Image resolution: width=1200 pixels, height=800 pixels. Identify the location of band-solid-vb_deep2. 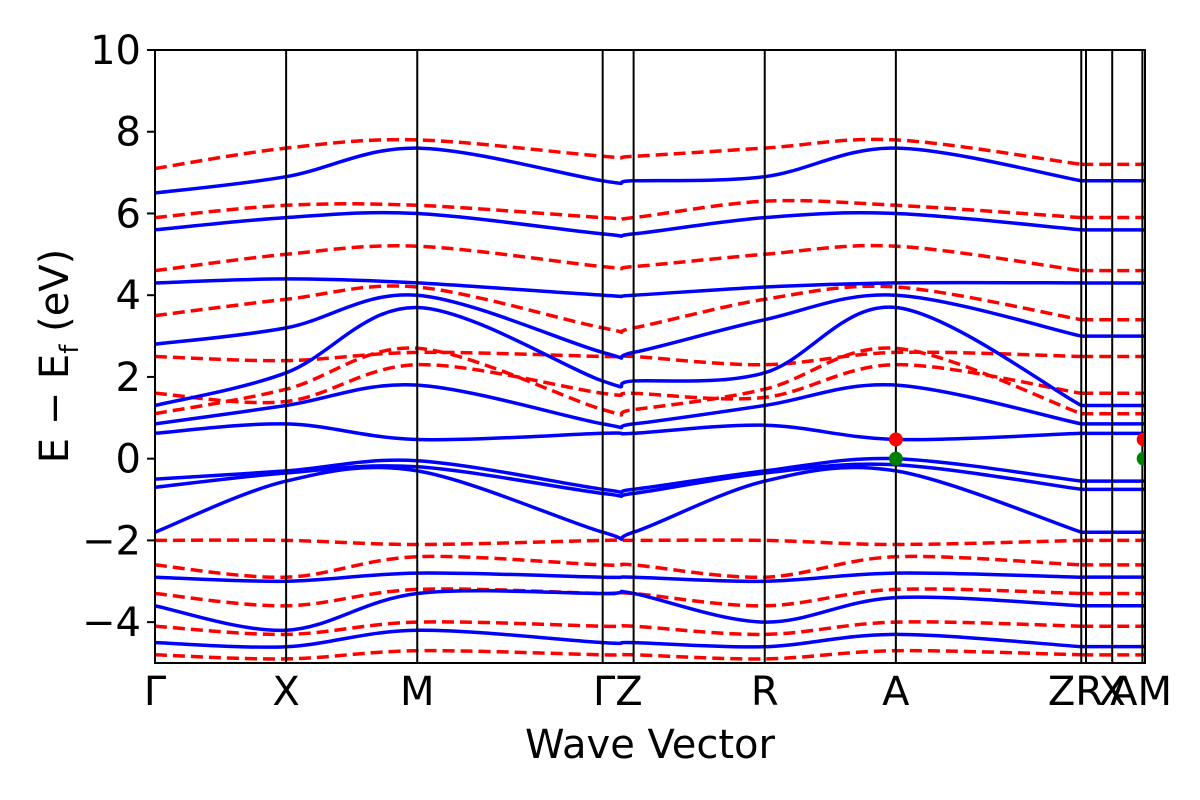
(618, 611).